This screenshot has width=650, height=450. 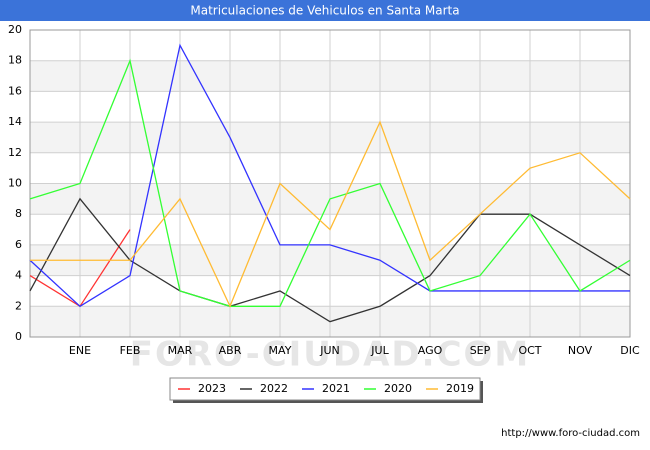 What do you see at coordinates (212, 388) in the screenshot?
I see `legend-label: 2023` at bounding box center [212, 388].